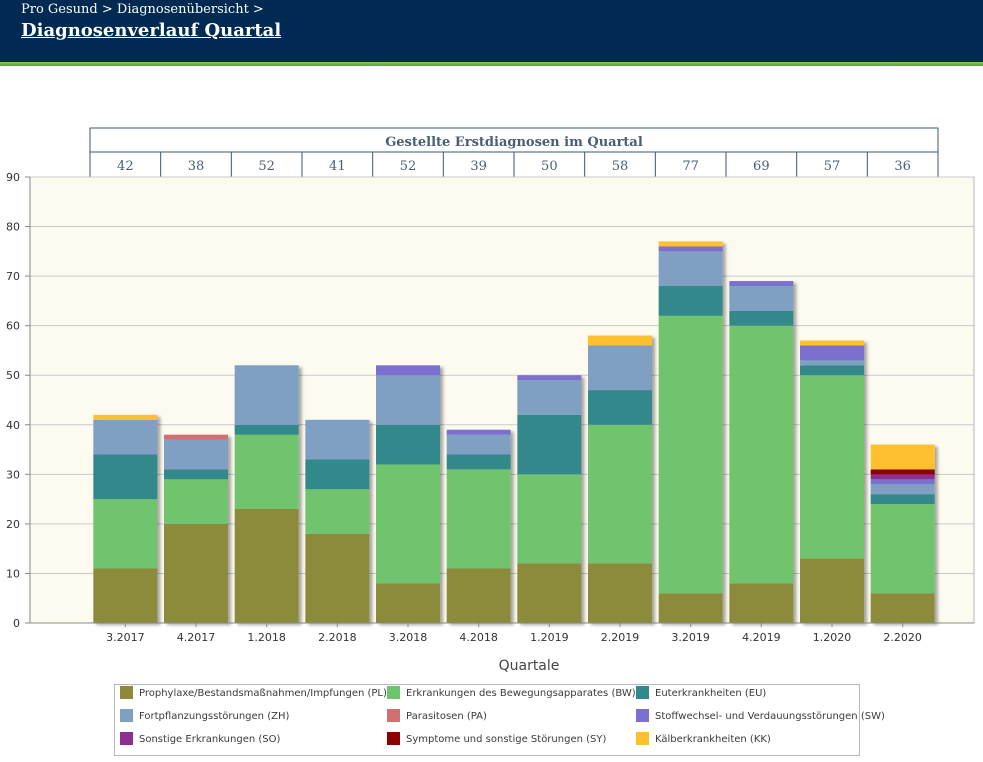  I want to click on totals-table-value: 77, so click(690, 166).